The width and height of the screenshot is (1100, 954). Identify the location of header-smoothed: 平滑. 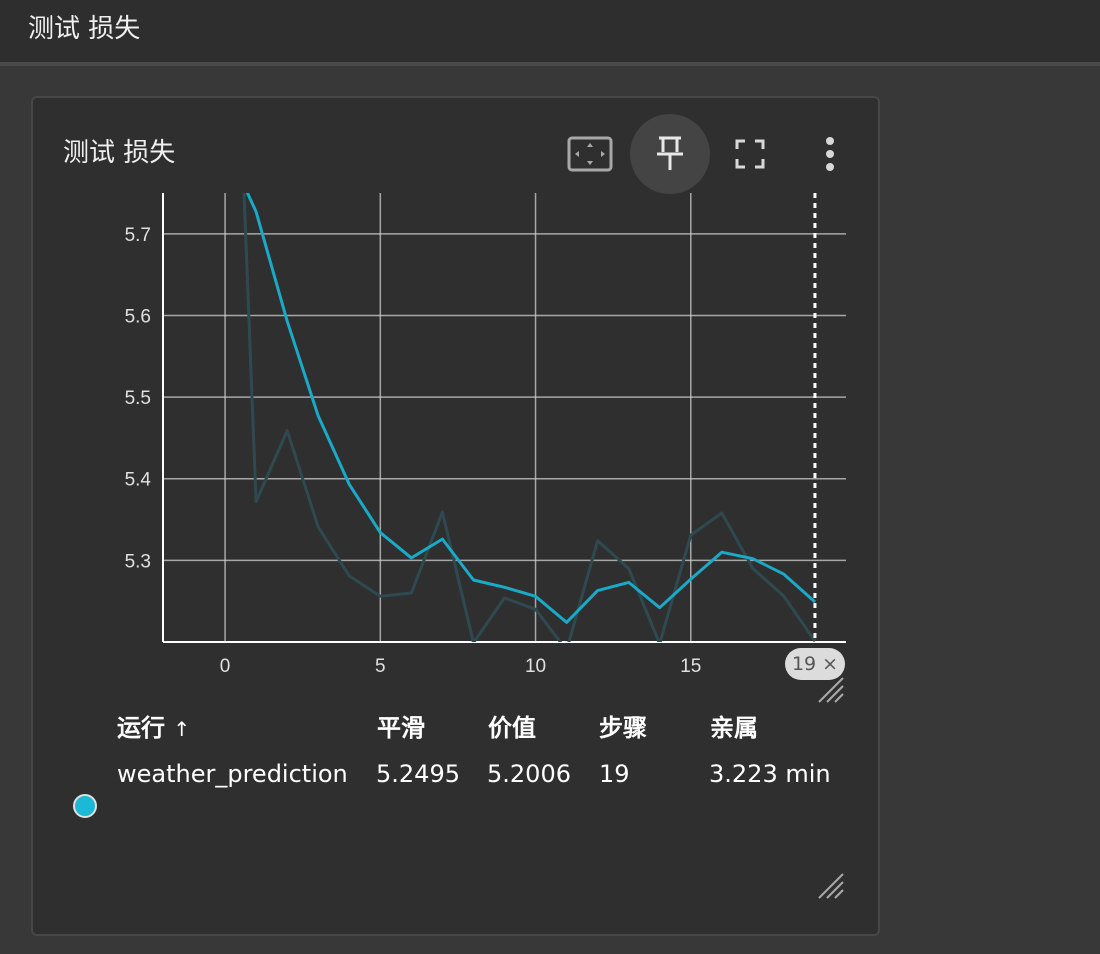
(401, 728).